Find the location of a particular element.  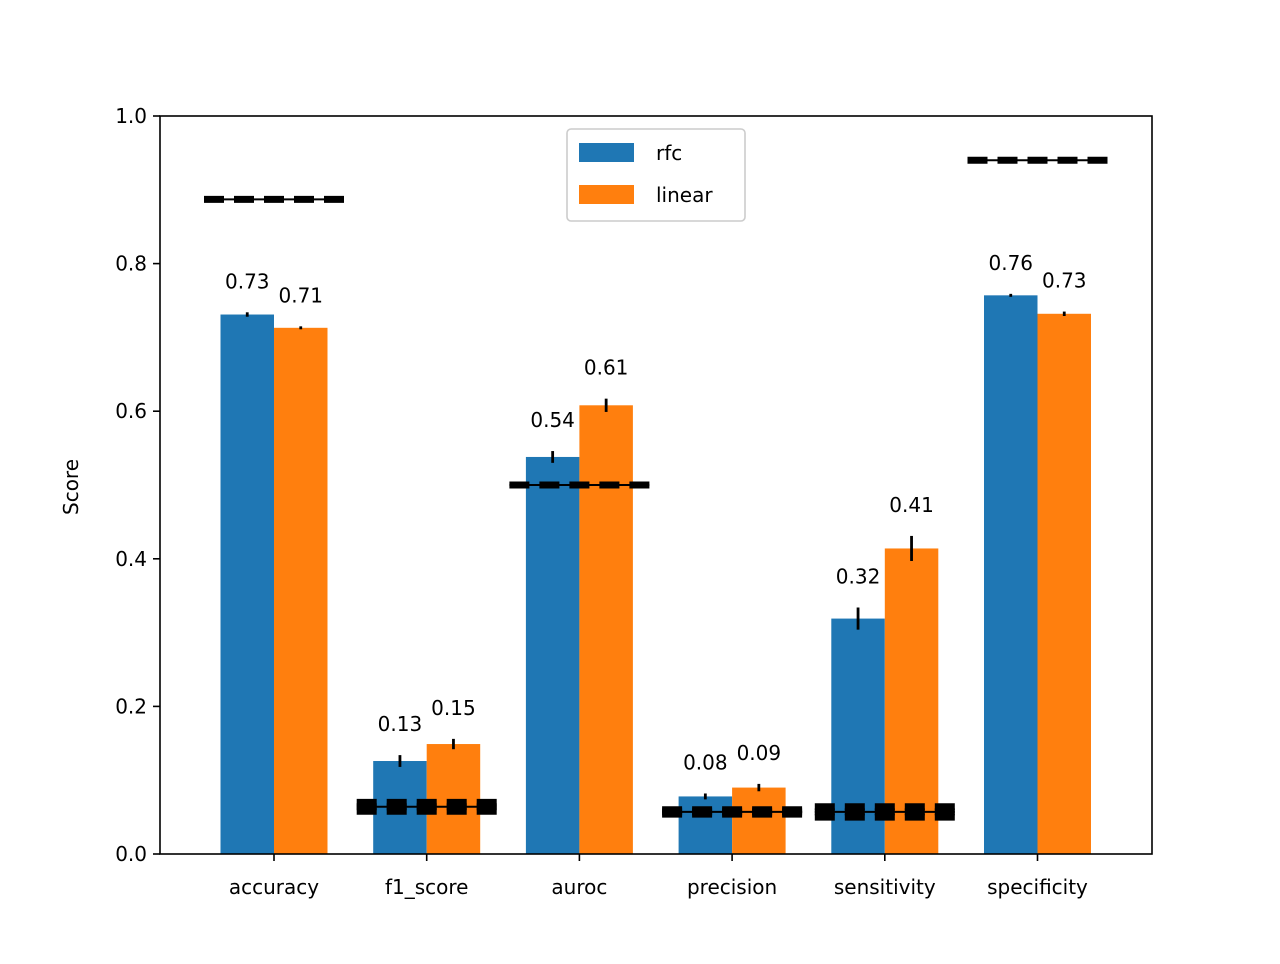

value-label-rfc-specificity: 0.76 is located at coordinates (1010, 263).